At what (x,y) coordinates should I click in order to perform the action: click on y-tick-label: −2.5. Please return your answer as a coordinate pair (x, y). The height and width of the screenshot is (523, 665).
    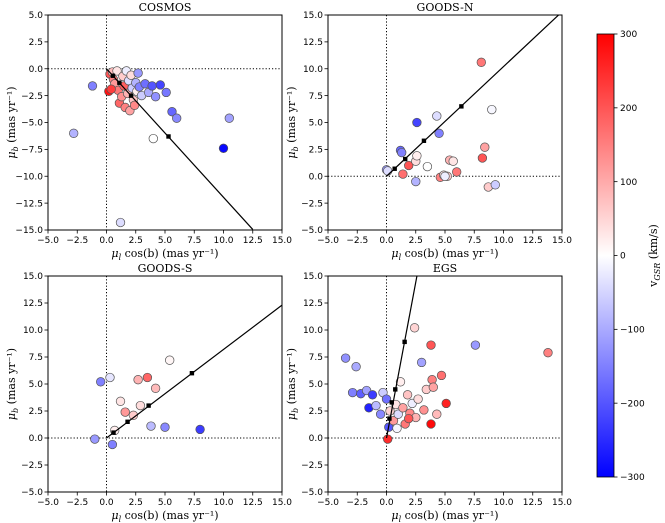
    Looking at the image, I should click on (32, 466).